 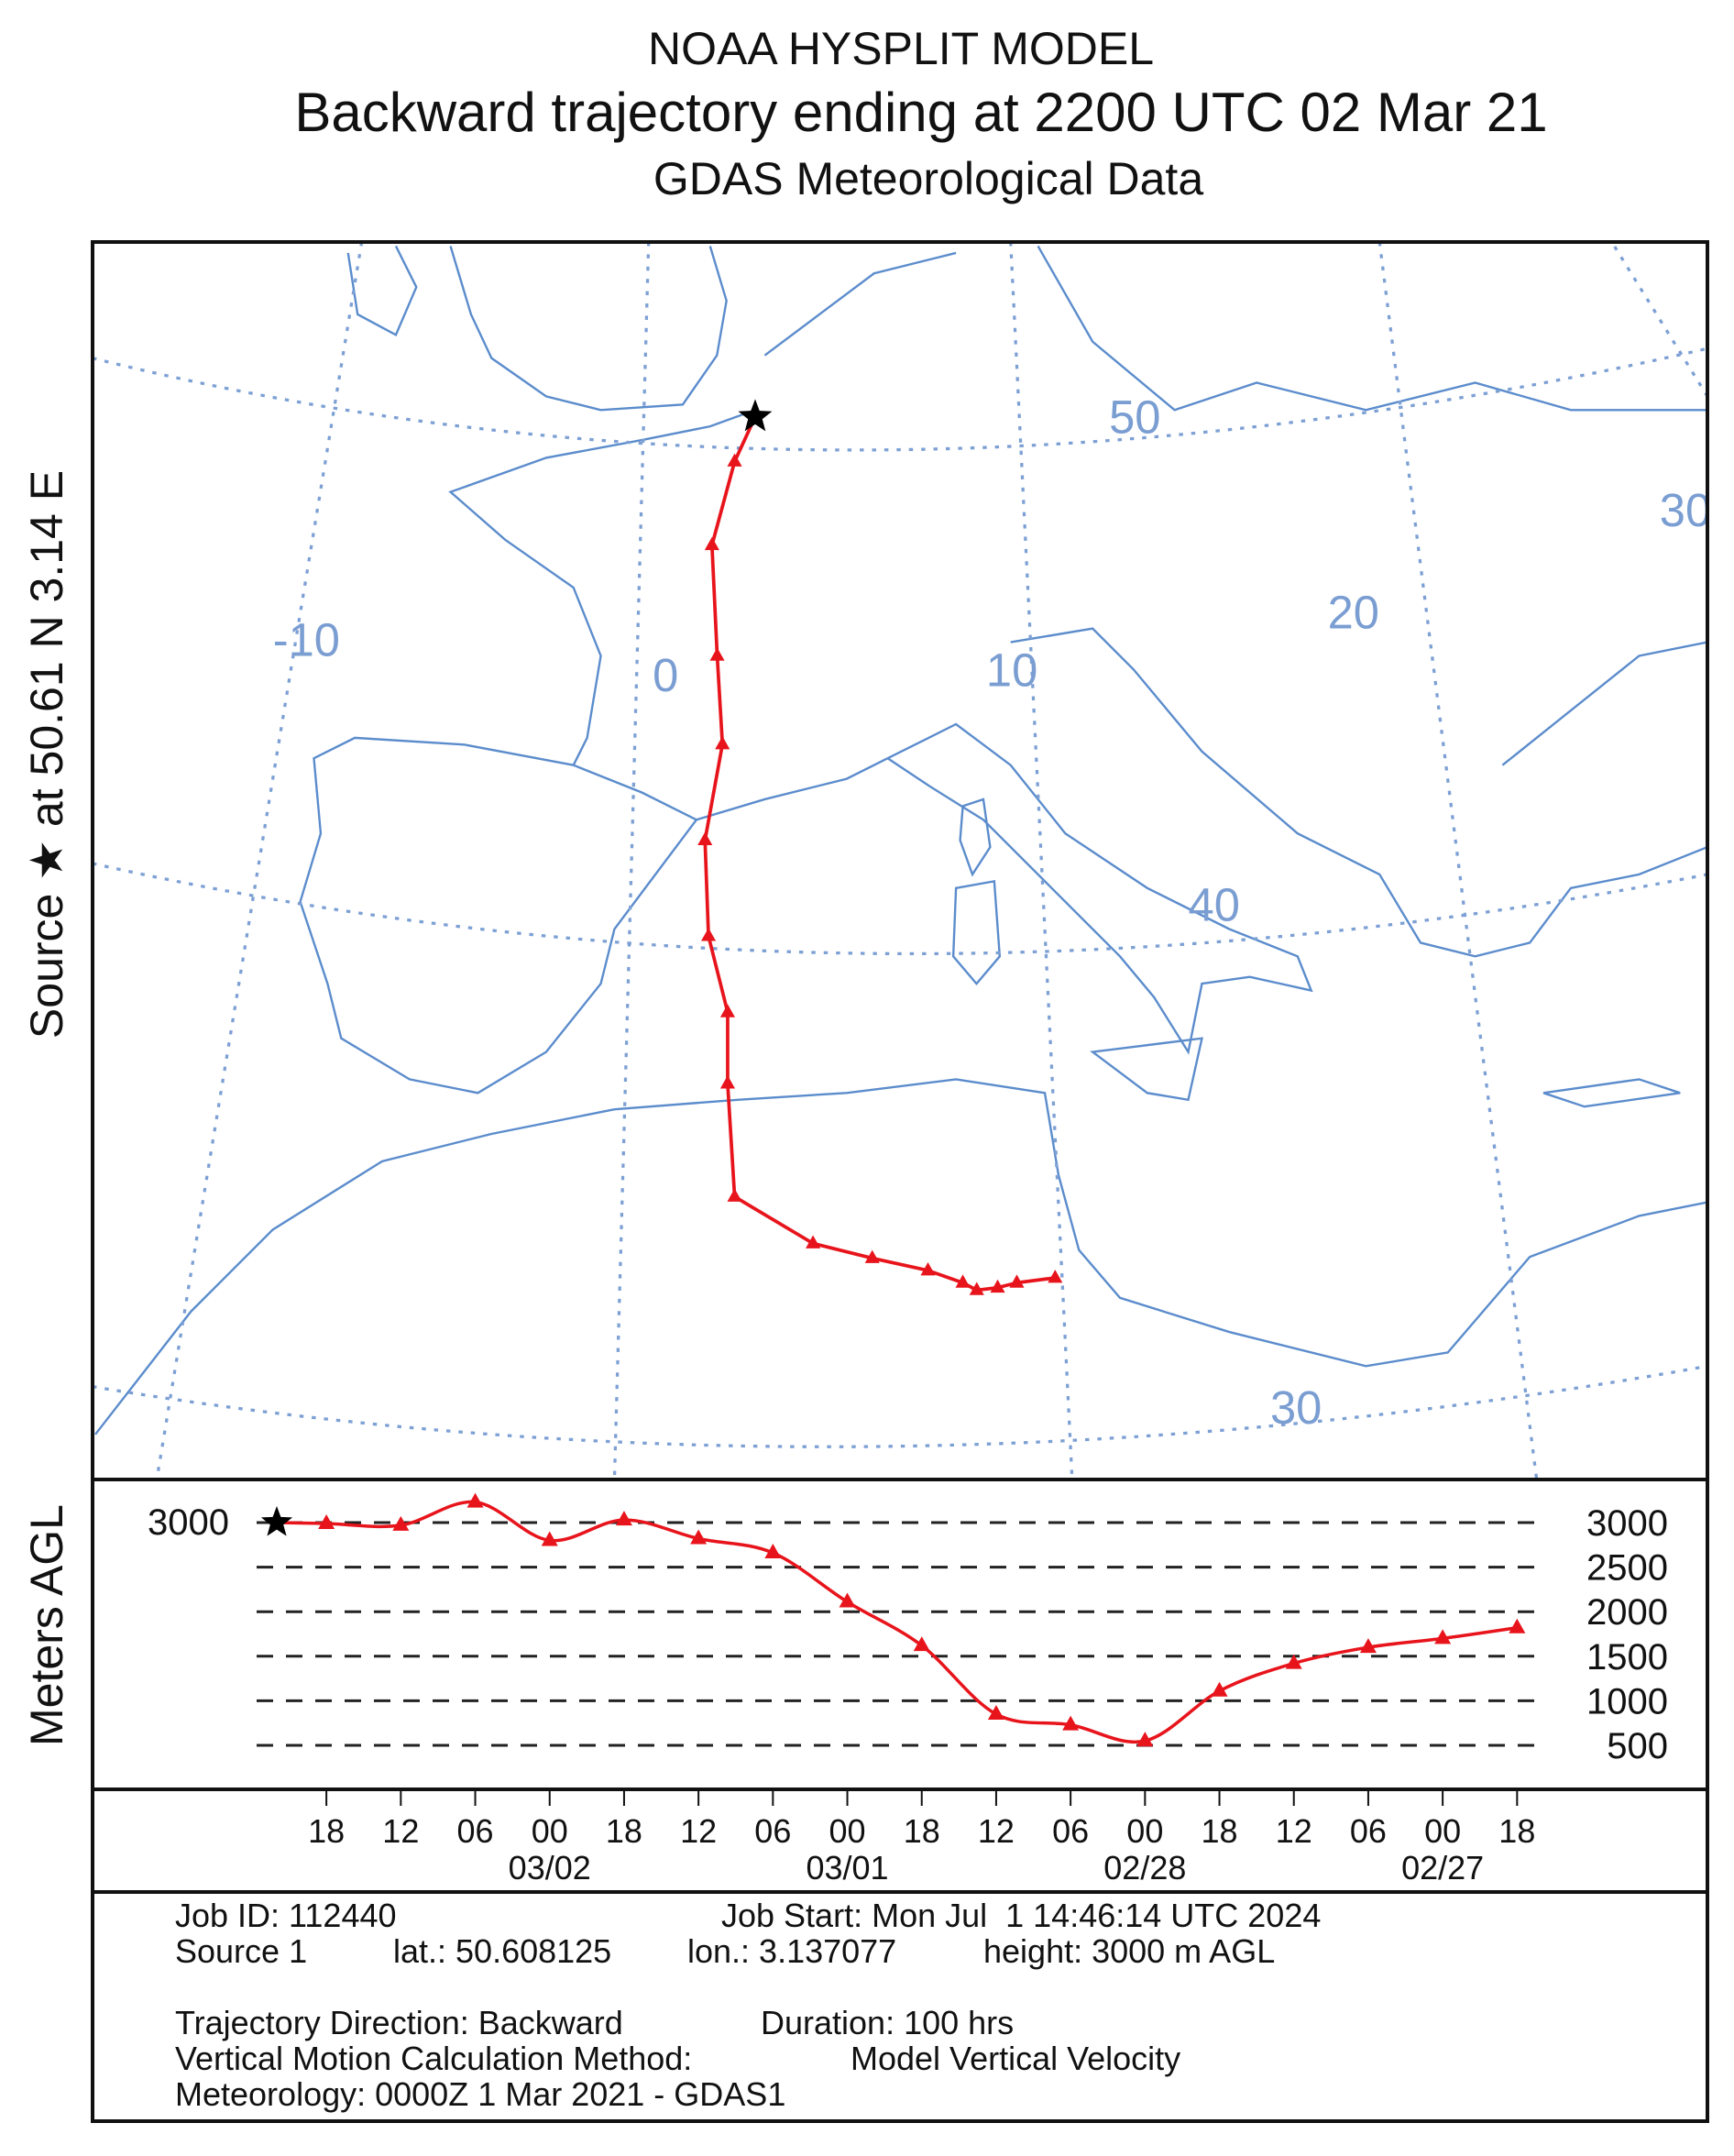 I want to click on coast-italy, so click(x=1099, y=888).